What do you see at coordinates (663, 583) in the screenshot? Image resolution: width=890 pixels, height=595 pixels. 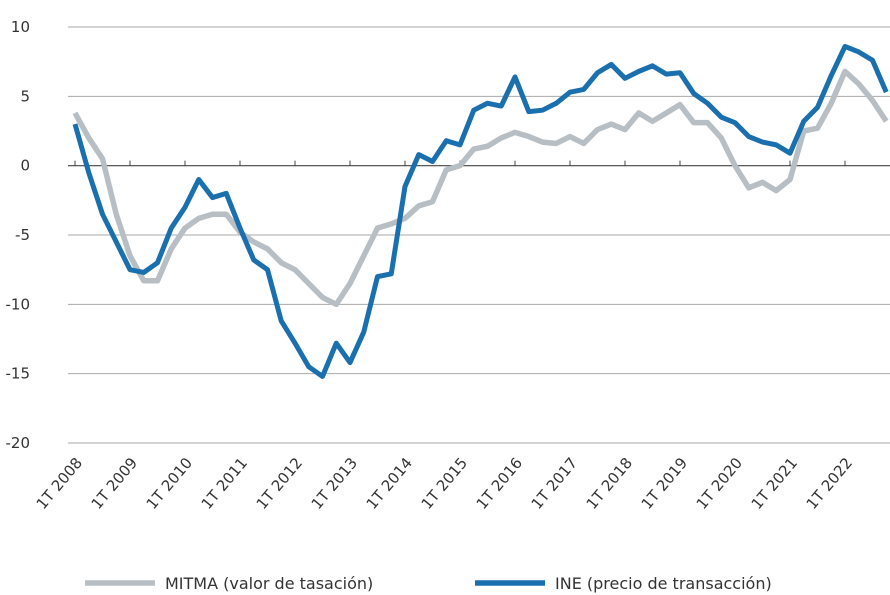 I see `legend-label: INE (precio de transacción)` at bounding box center [663, 583].